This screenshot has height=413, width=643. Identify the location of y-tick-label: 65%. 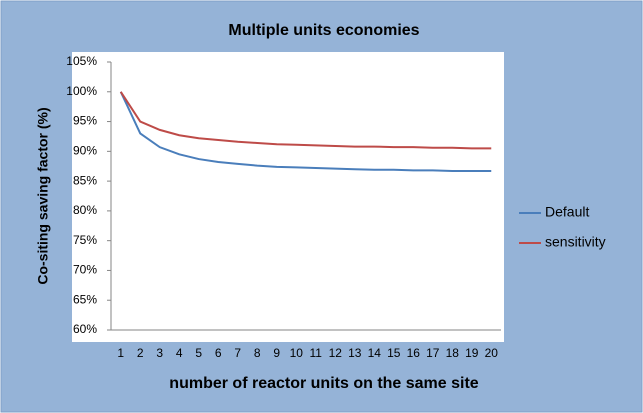
(85, 299).